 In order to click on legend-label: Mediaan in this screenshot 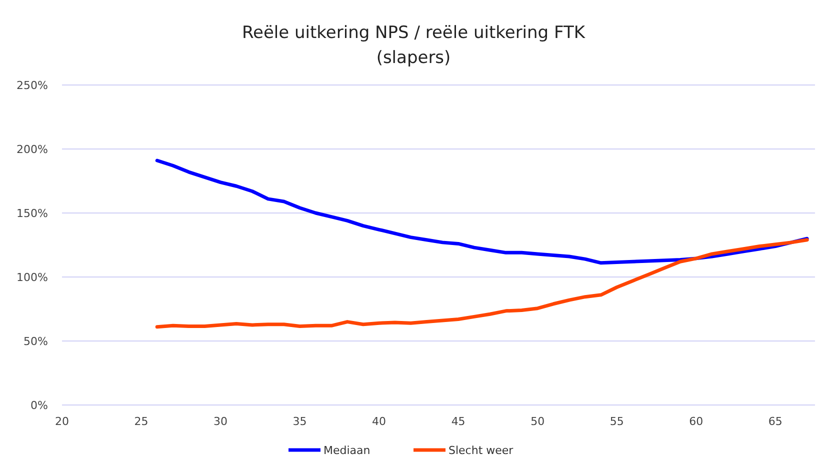, I will do `click(347, 450)`.